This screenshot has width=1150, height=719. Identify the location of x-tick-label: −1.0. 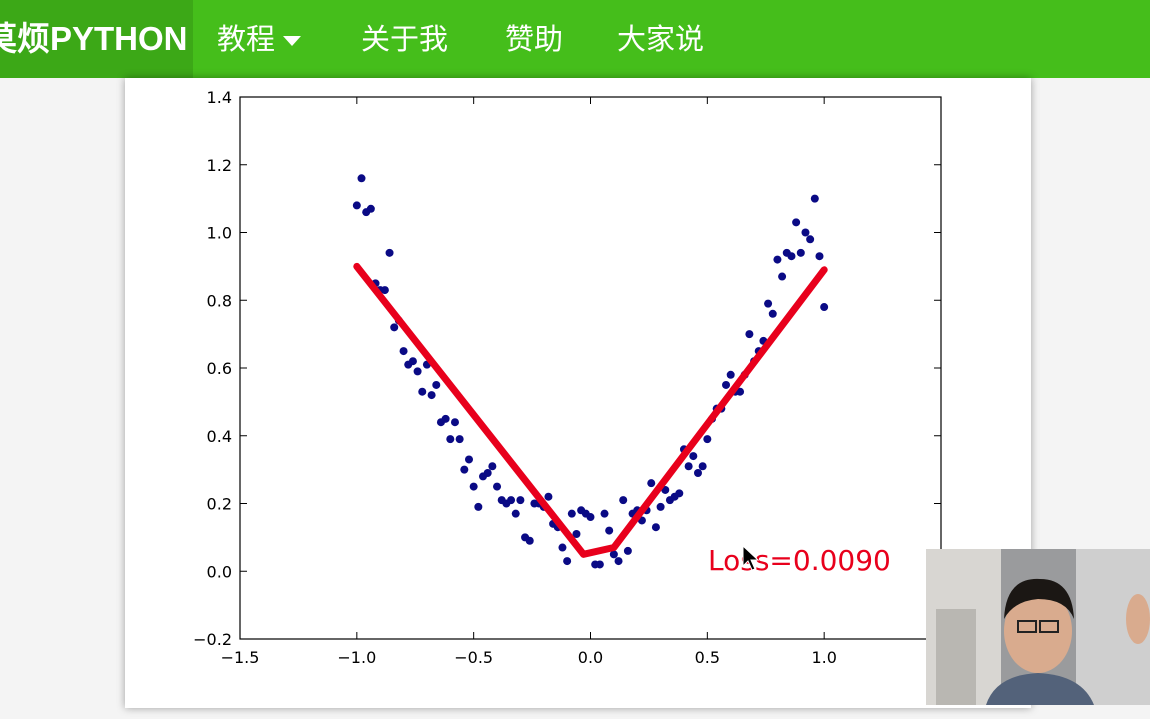
(356, 657).